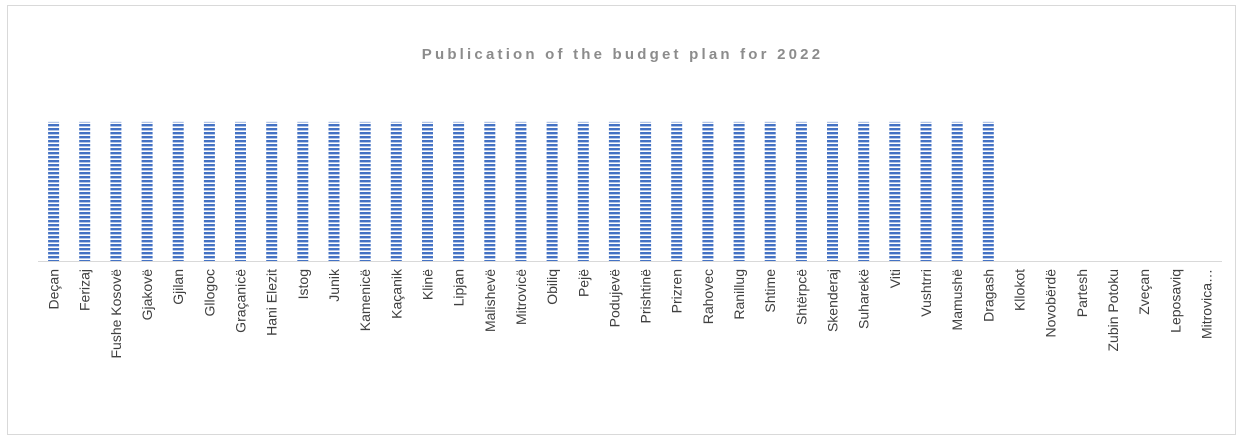  I want to click on x-tick-label: Shtime, so click(770, 291).